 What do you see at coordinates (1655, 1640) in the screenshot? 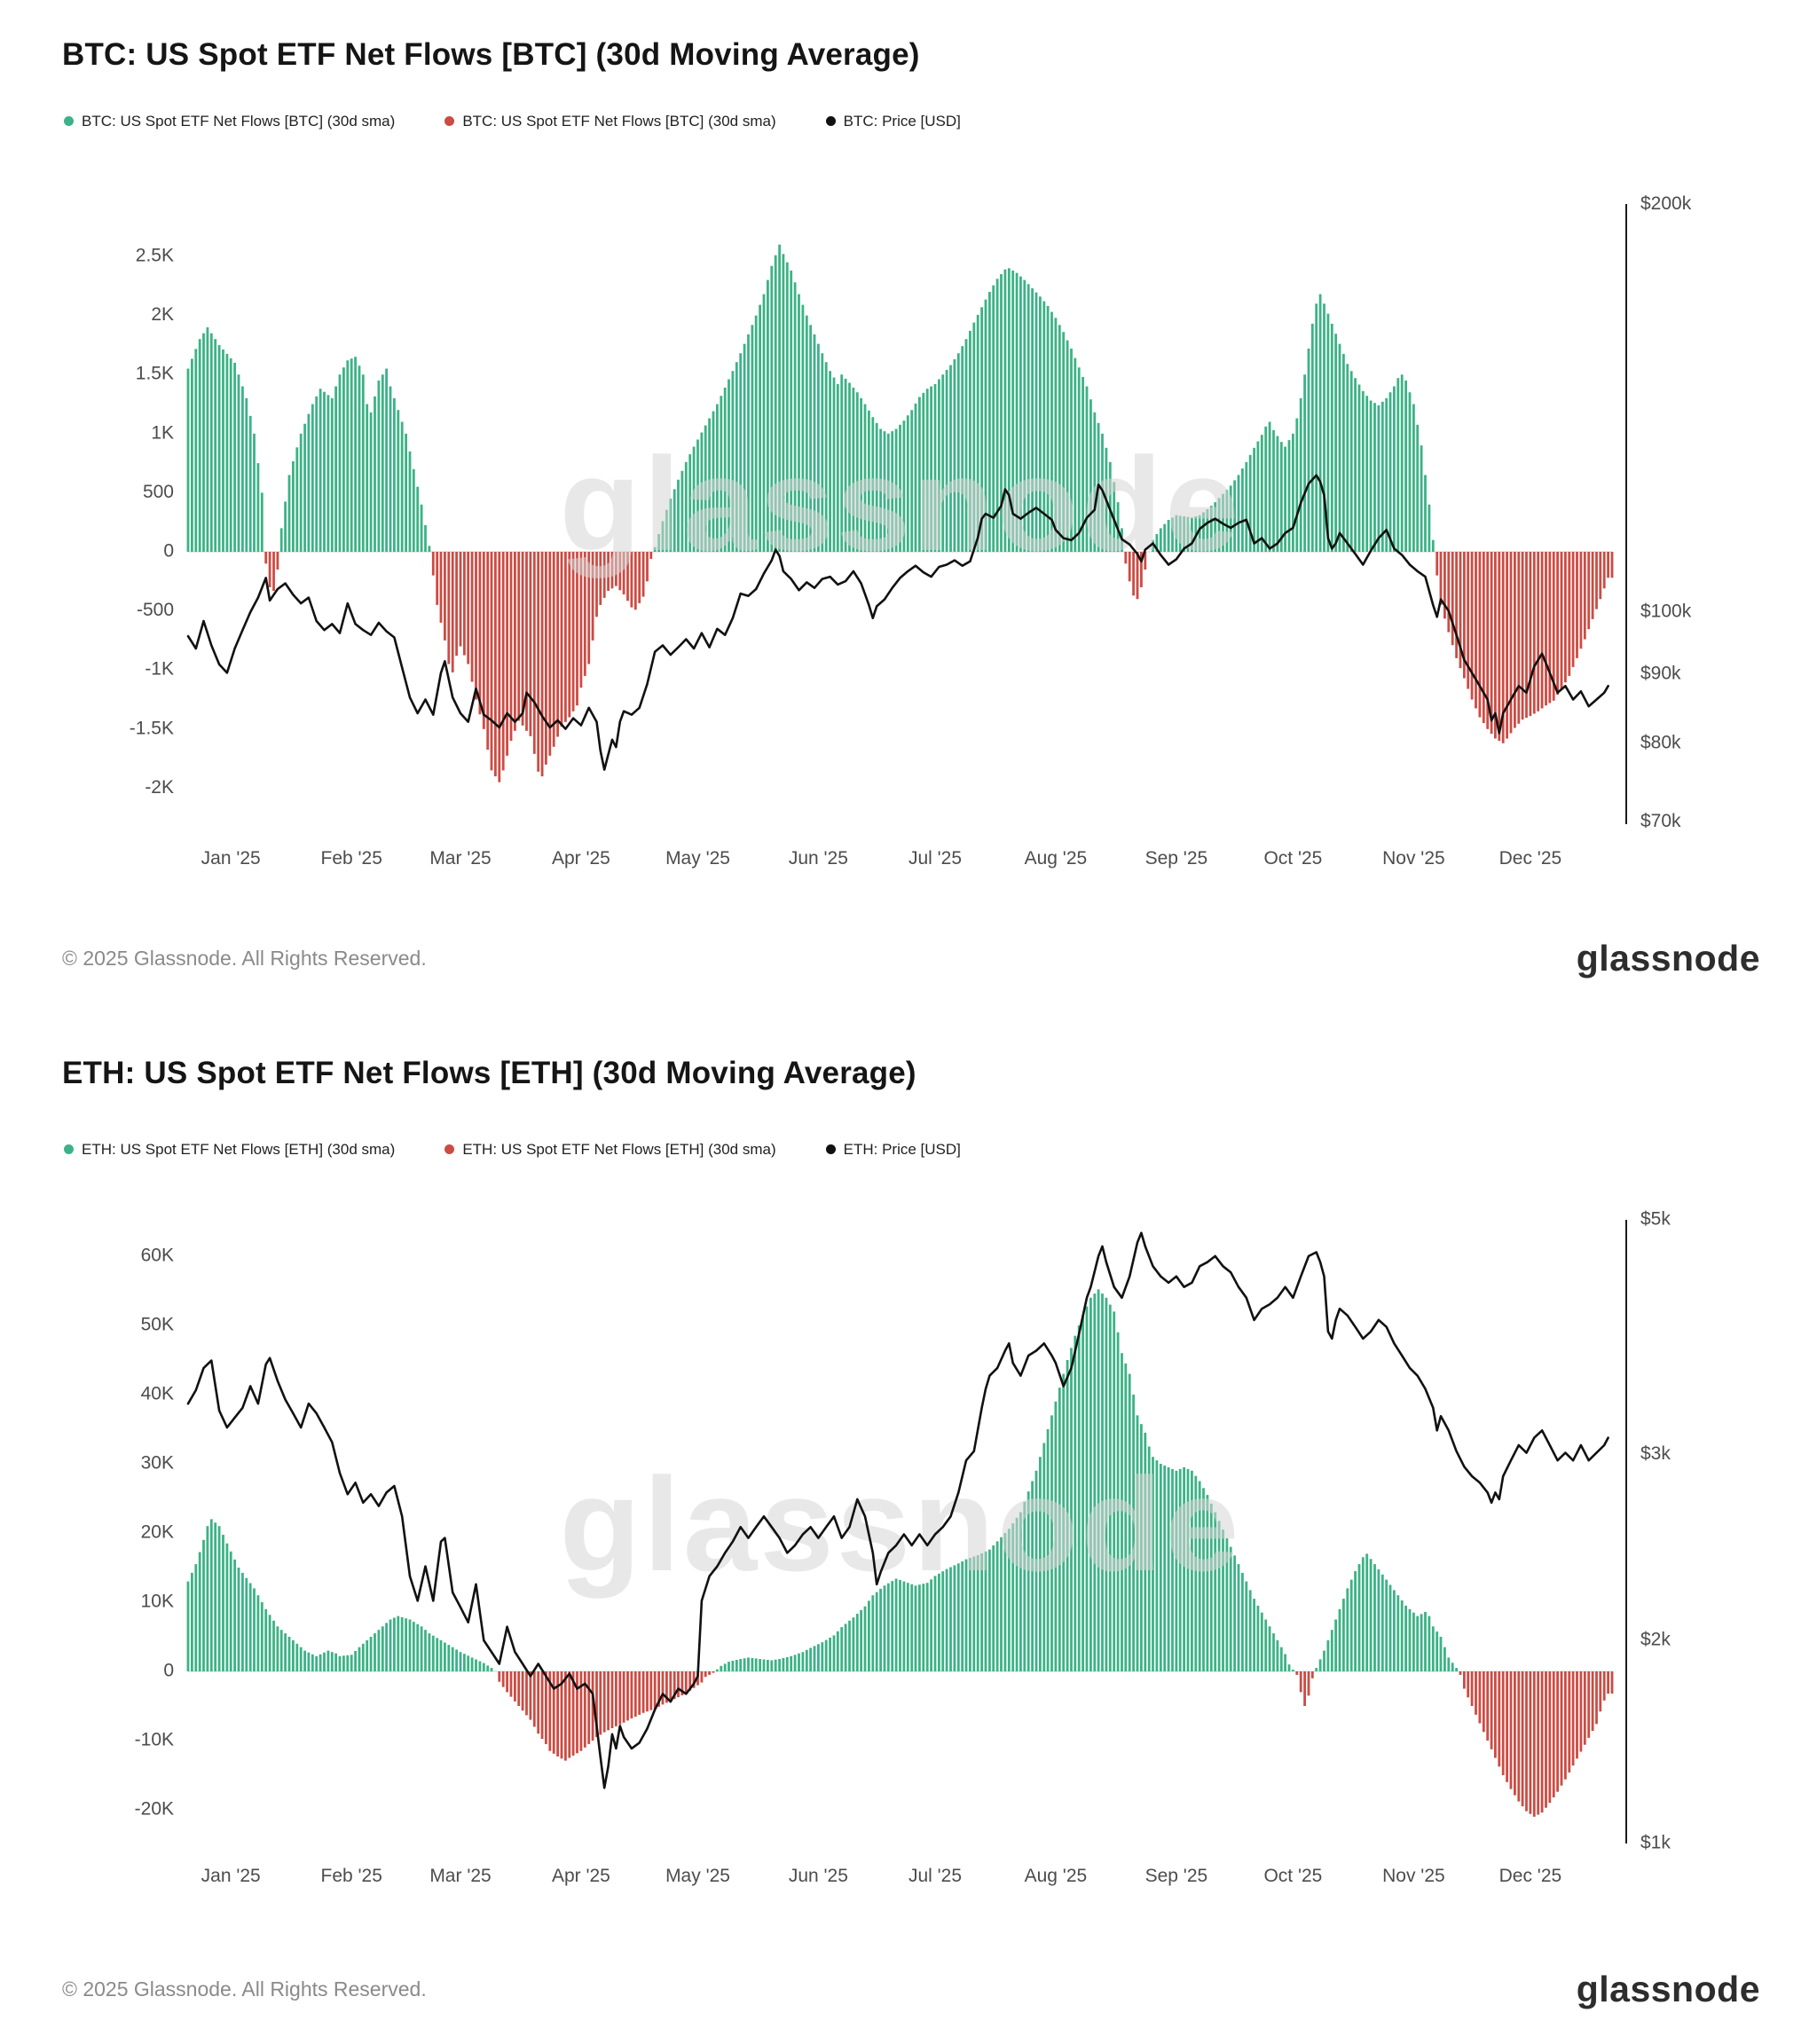
I see `svg-text: $2k` at bounding box center [1655, 1640].